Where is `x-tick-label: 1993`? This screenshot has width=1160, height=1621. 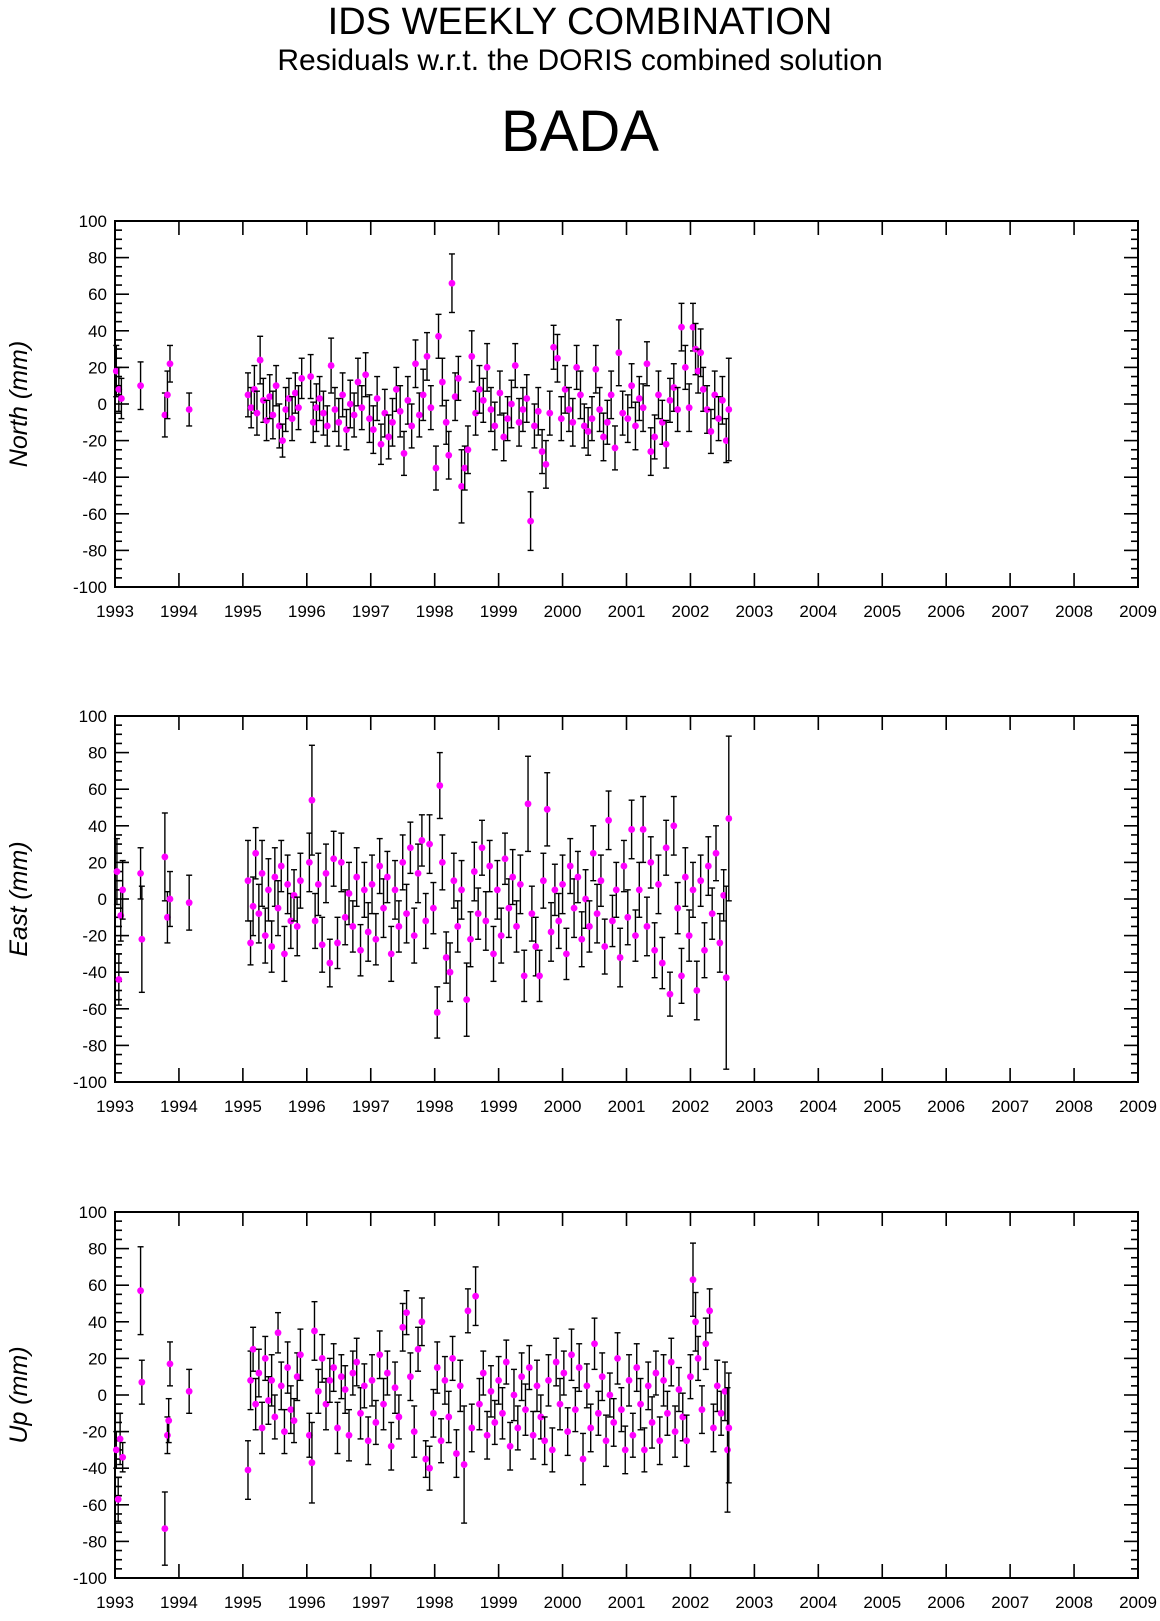
x-tick-label: 1993 is located at coordinates (115, 1602).